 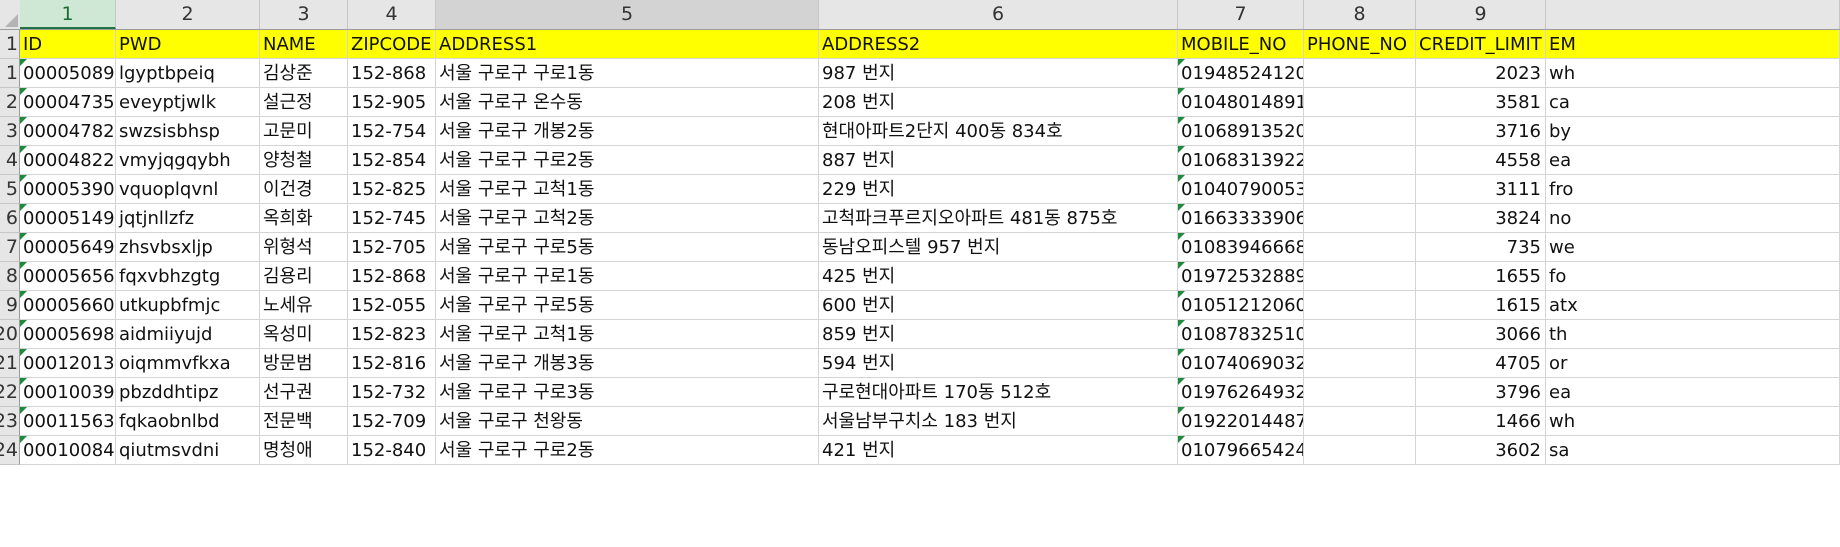 I want to click on cell-address2: 425 번지, so click(x=998, y=276).